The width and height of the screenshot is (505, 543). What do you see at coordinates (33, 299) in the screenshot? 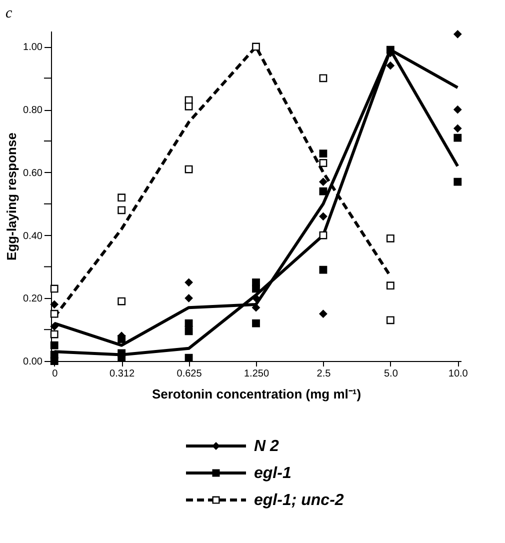
I see `y-tick-label: 0.20` at bounding box center [33, 299].